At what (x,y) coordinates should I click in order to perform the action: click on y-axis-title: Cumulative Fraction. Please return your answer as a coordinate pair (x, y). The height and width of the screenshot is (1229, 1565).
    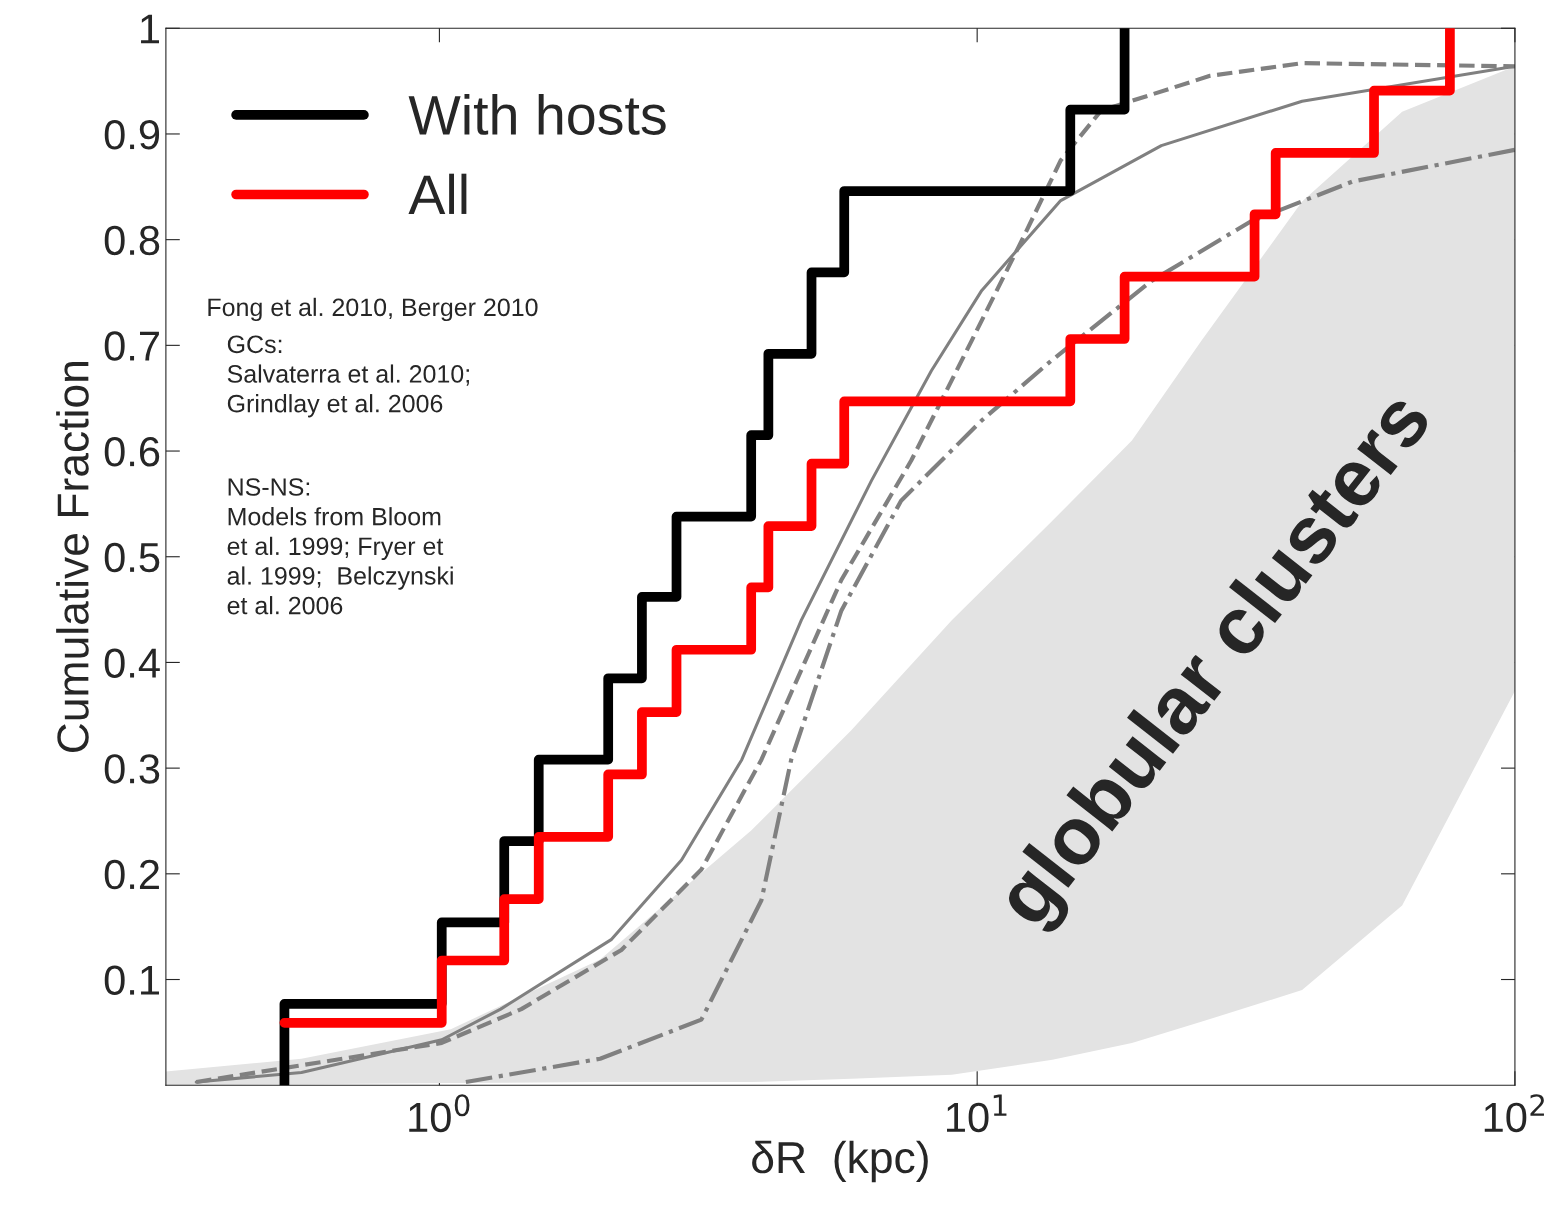
    Looking at the image, I should click on (72, 557).